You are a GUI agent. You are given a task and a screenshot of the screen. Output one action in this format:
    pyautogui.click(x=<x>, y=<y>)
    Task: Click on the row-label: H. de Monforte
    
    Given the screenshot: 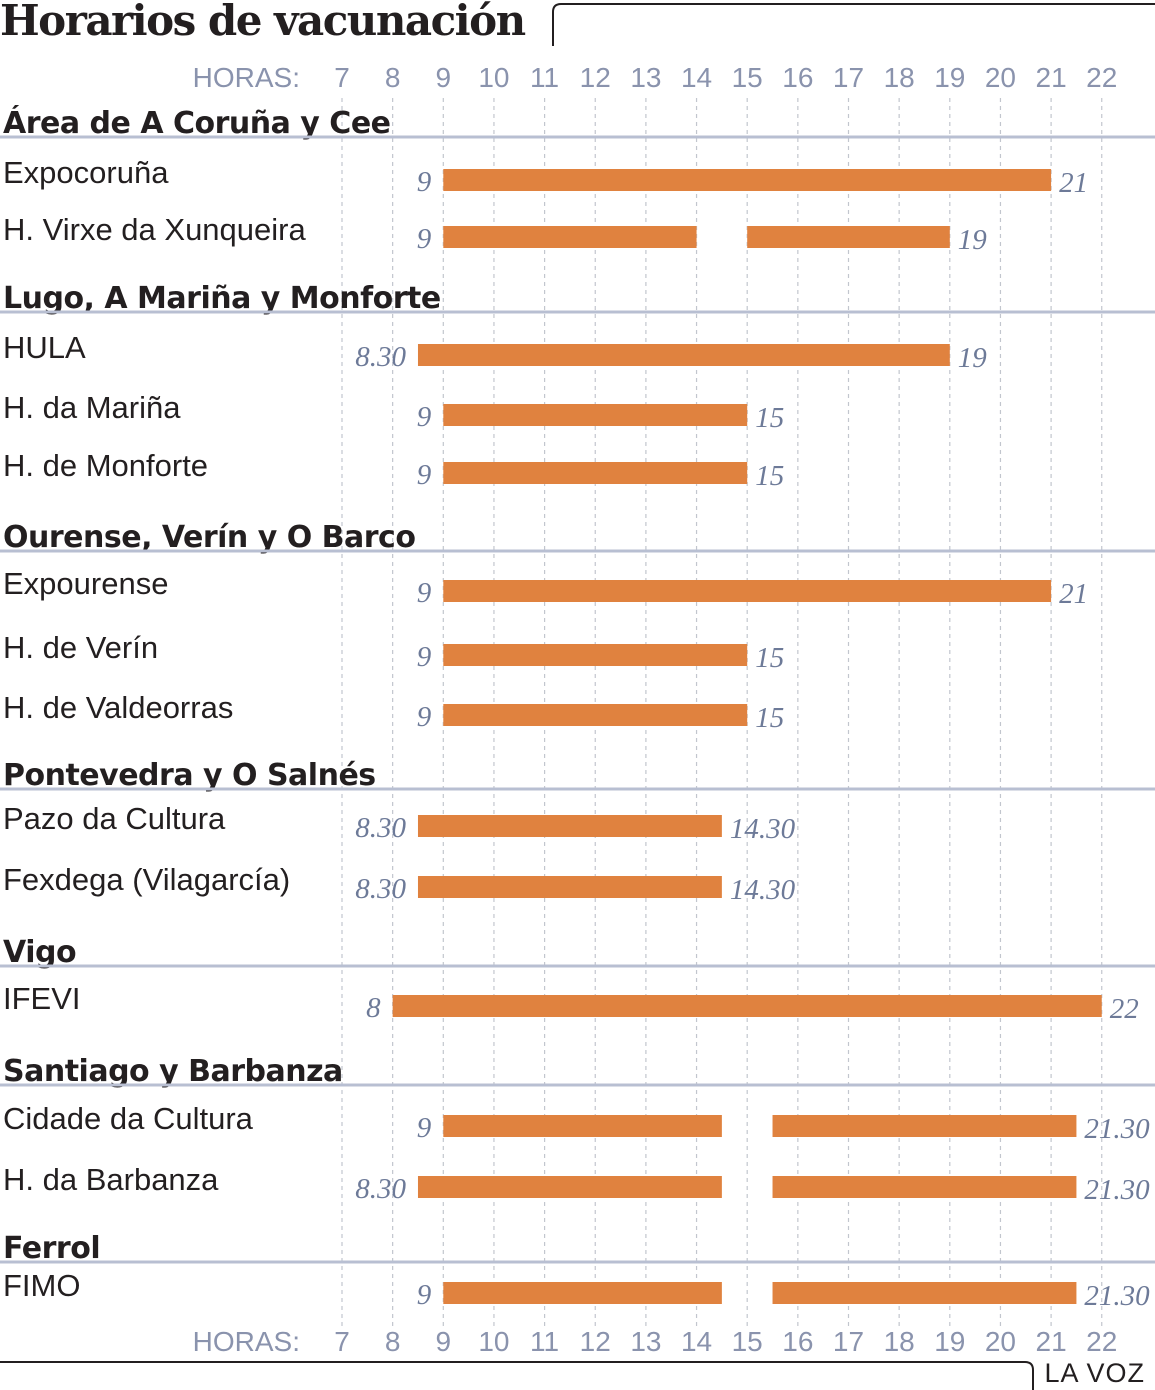 What is the action you would take?
    pyautogui.click(x=105, y=465)
    